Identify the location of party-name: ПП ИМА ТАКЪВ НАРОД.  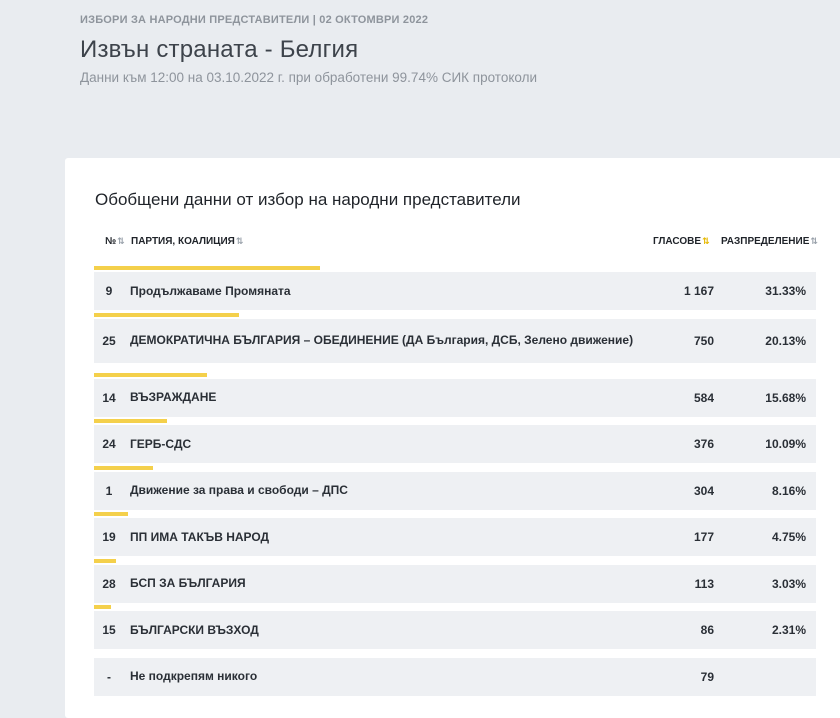
(389, 537).